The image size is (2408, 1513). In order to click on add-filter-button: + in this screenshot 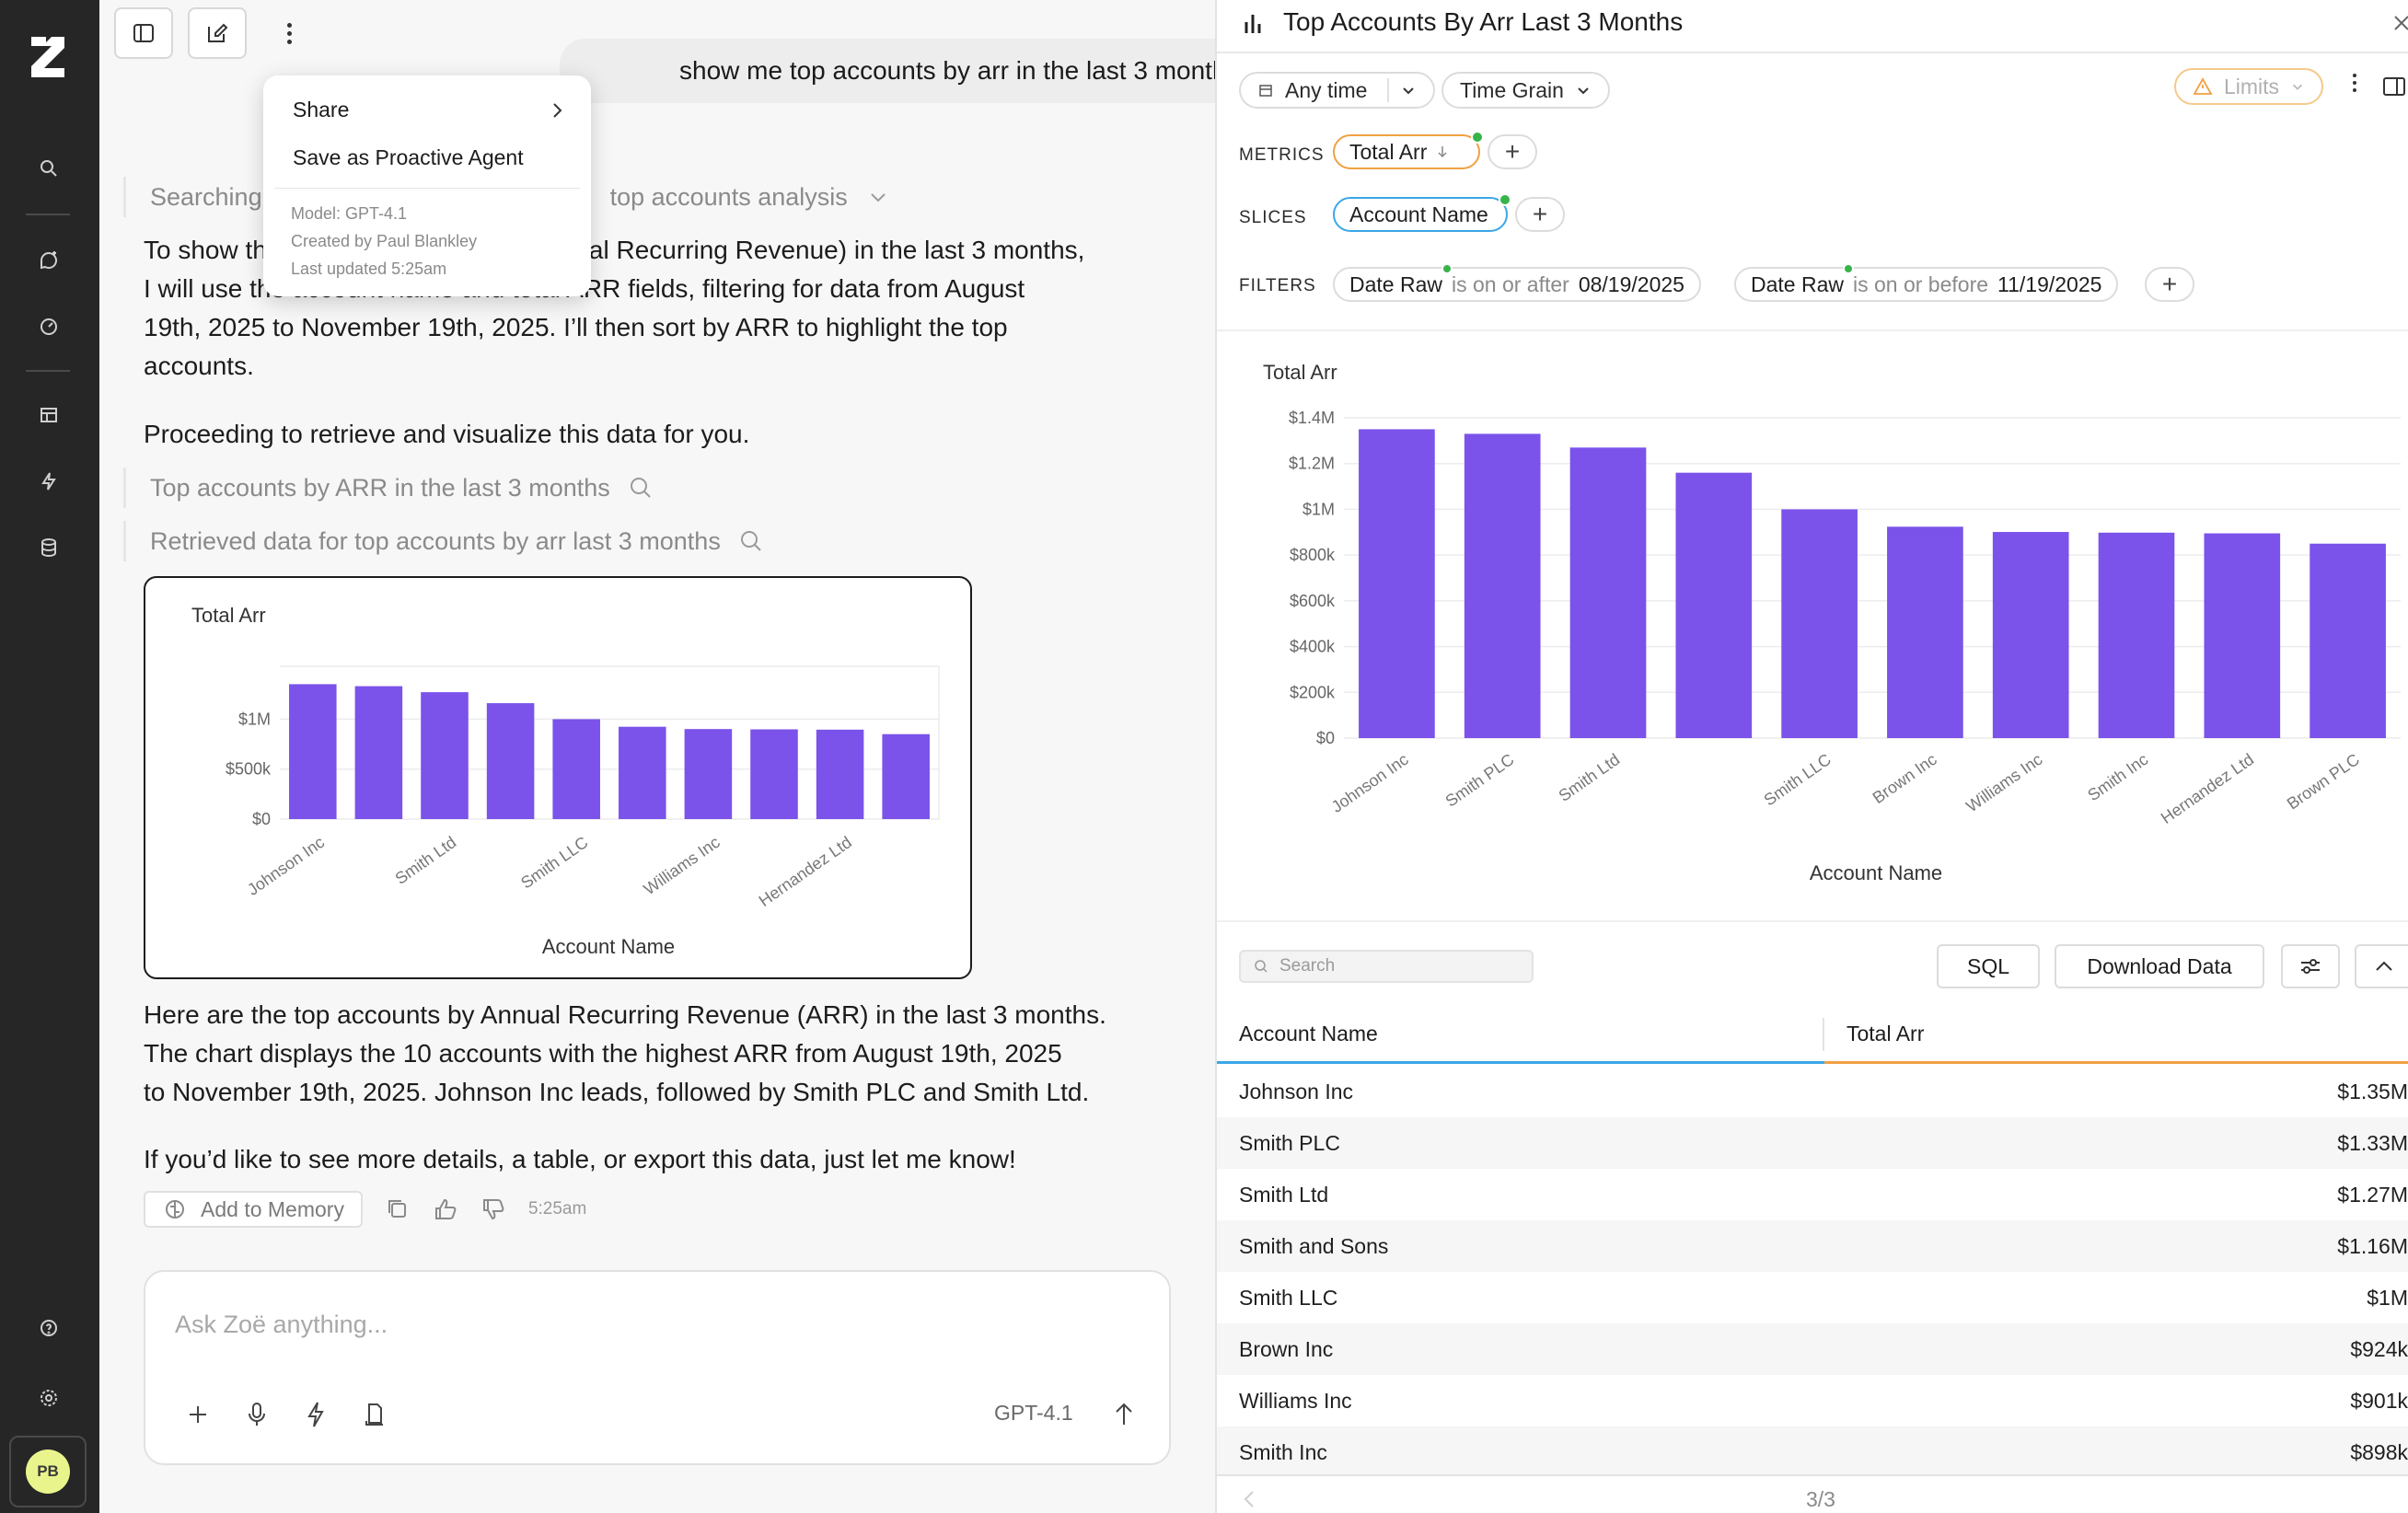, I will do `click(2169, 284)`.